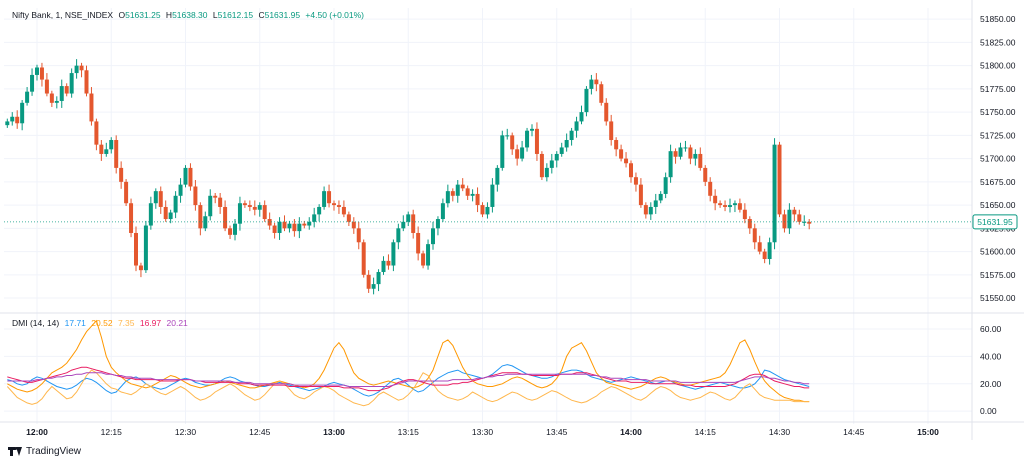 The height and width of the screenshot is (464, 1024). I want to click on close-label: C, so click(261, 15).